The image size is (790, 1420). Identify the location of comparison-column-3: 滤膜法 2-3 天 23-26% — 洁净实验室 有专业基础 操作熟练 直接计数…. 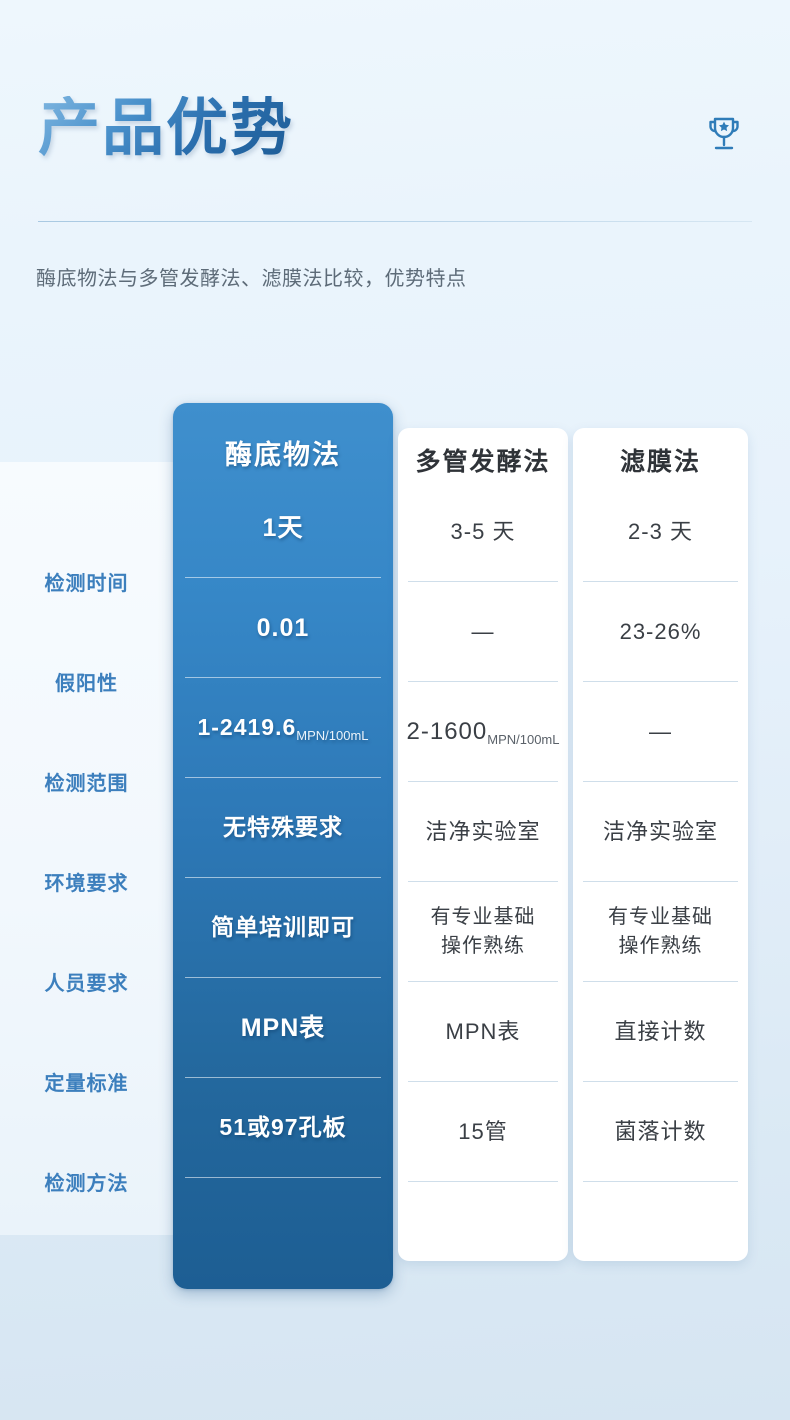
(660, 844).